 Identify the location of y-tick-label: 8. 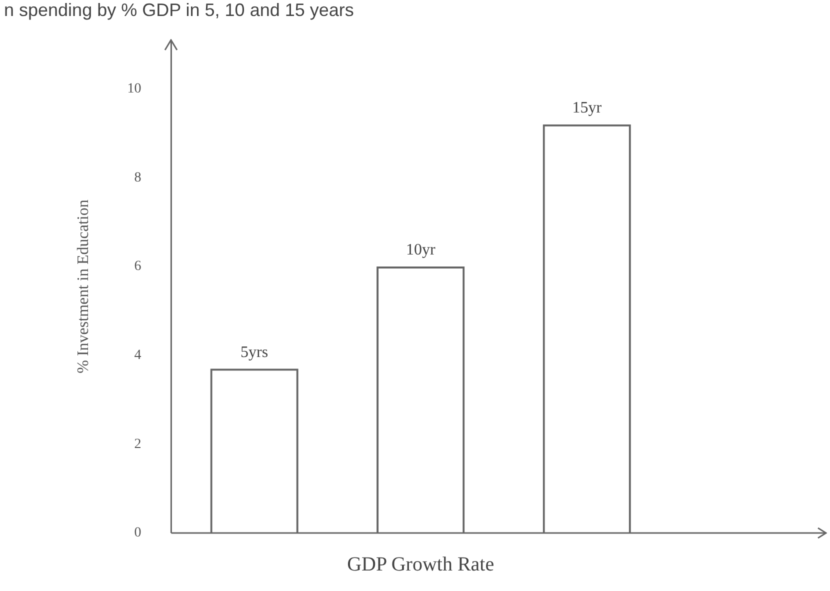
(138, 178).